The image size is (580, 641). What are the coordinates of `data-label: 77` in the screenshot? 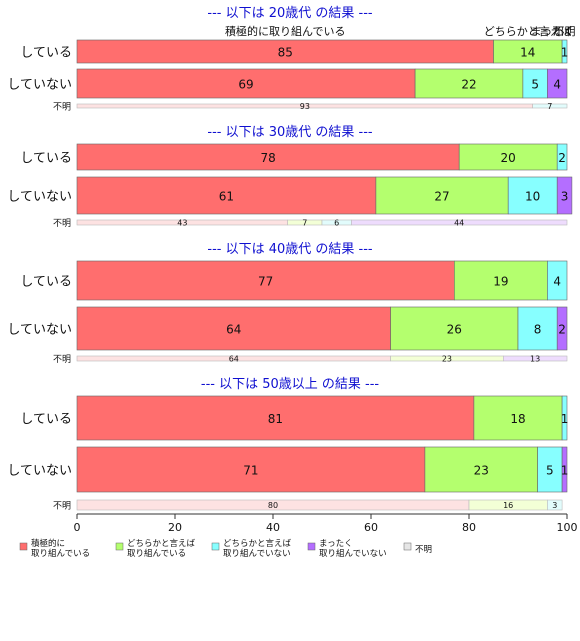 It's located at (265, 282).